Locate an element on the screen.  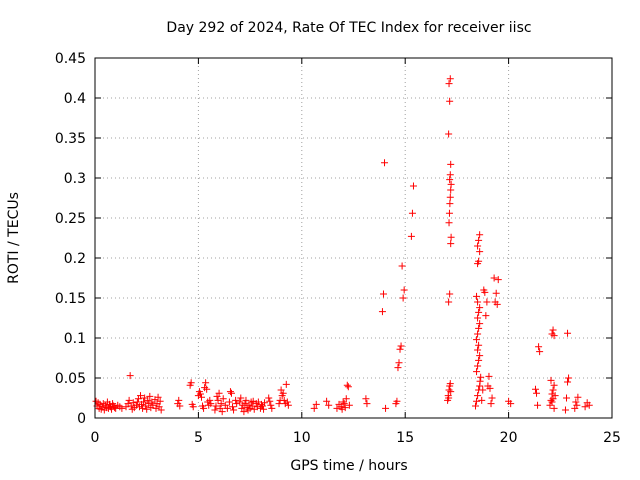
y-tick-label: 0.45 is located at coordinates (70, 59).